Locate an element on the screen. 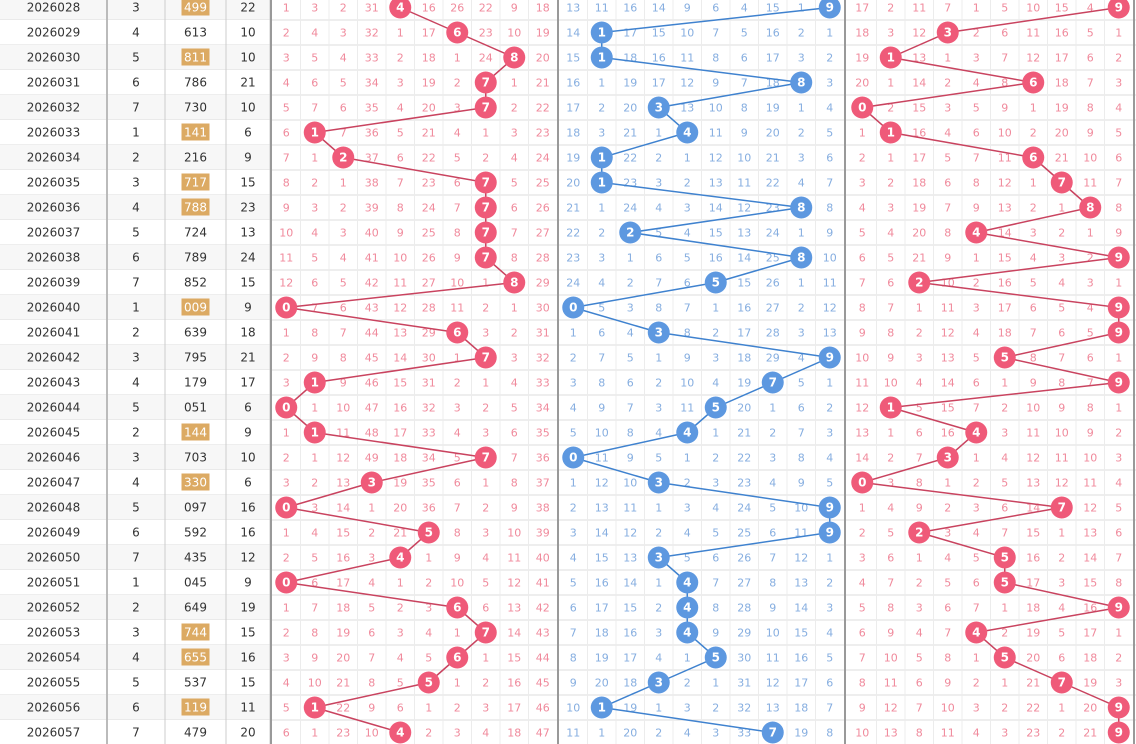  draw-cell: 744 is located at coordinates (195, 633).